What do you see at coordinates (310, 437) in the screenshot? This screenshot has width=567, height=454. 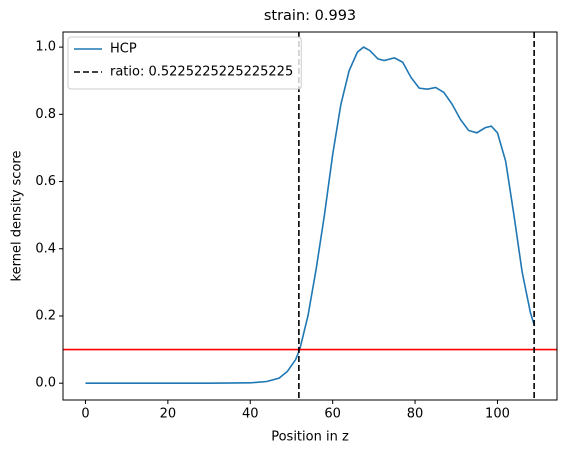 I see `x-axis-label: Position in z` at bounding box center [310, 437].